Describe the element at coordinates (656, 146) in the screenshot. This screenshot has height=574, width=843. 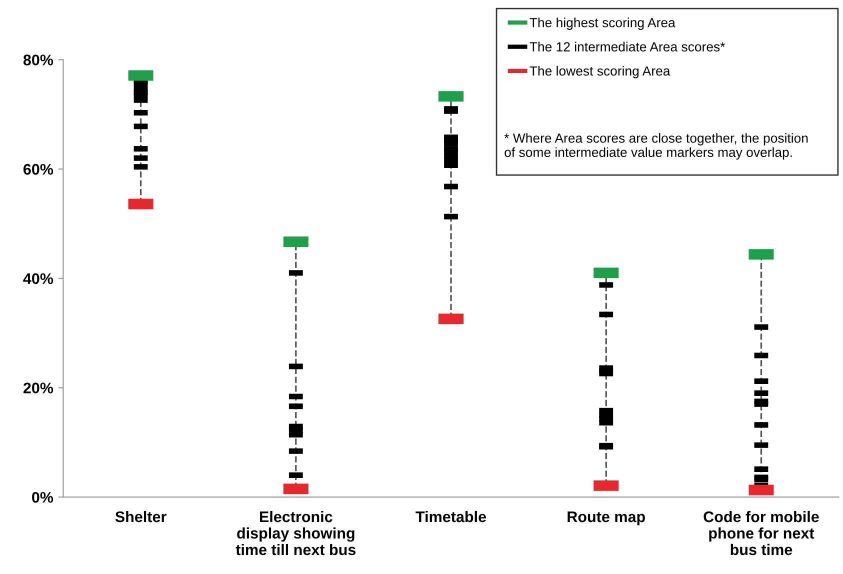
I see `annotation: * Where Area scores are close together, the position of some intermediate value markers may overlap.` at that location.